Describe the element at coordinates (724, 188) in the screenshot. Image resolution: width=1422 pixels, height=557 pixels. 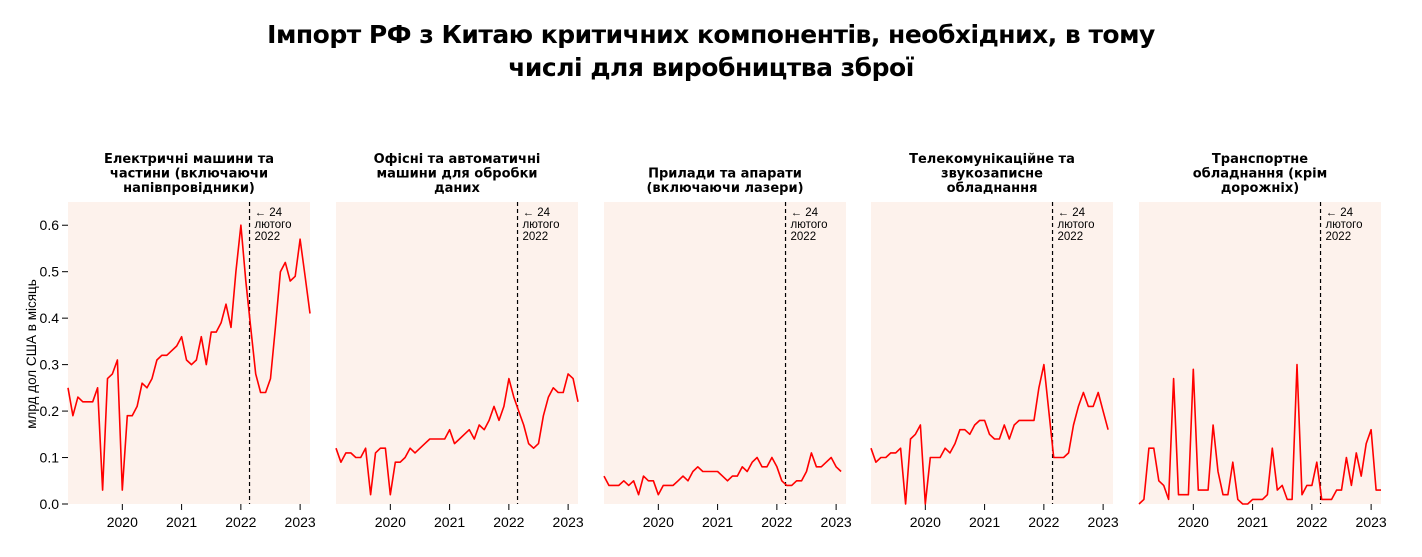
I see `panel-title-line: (включаючи лазери)` at that location.